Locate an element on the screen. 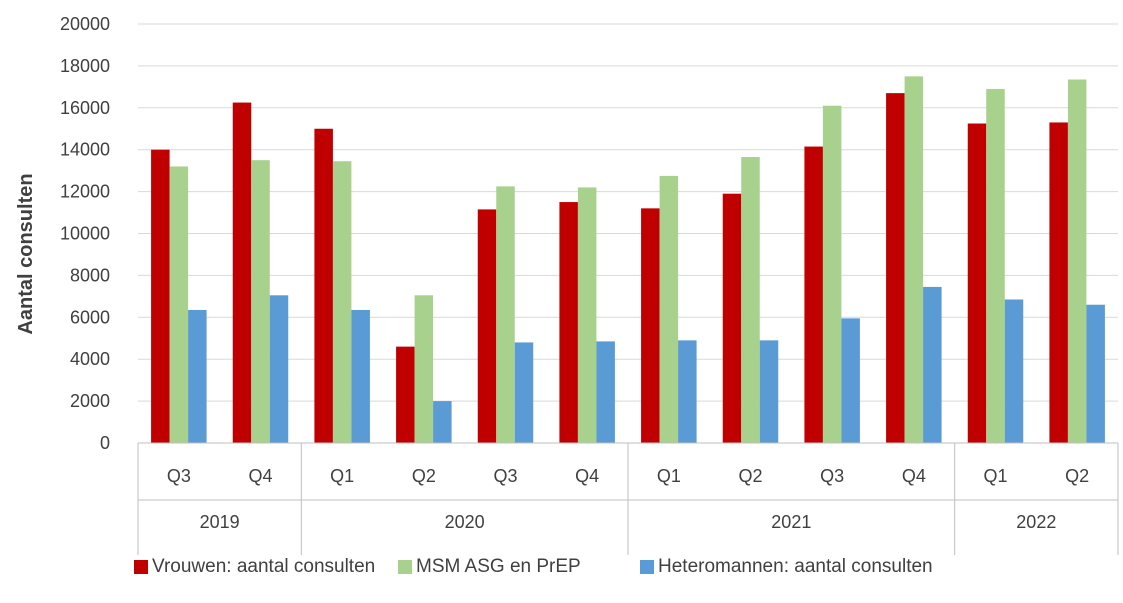 Image resolution: width=1123 pixels, height=603 pixels. y-tick-label: 8000 is located at coordinates (90, 275).